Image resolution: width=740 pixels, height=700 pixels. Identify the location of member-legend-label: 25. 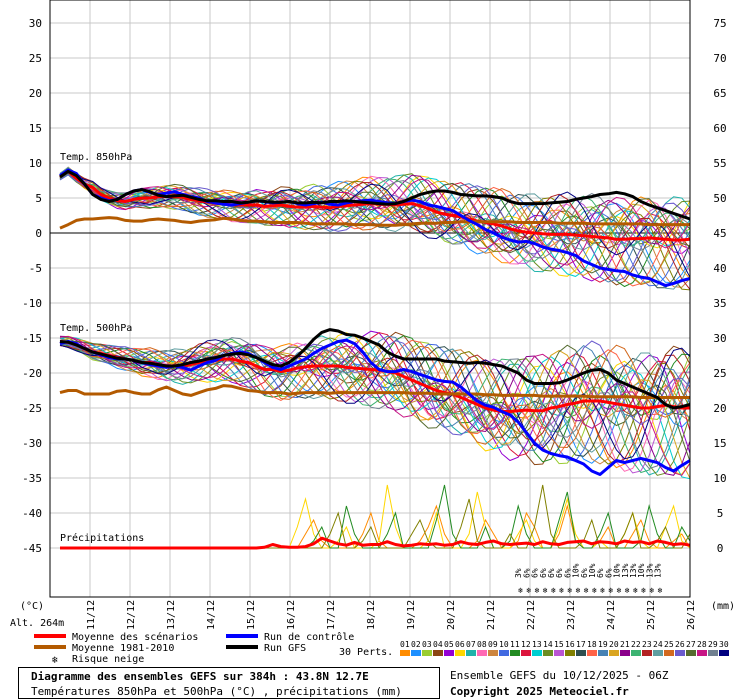
(669, 644).